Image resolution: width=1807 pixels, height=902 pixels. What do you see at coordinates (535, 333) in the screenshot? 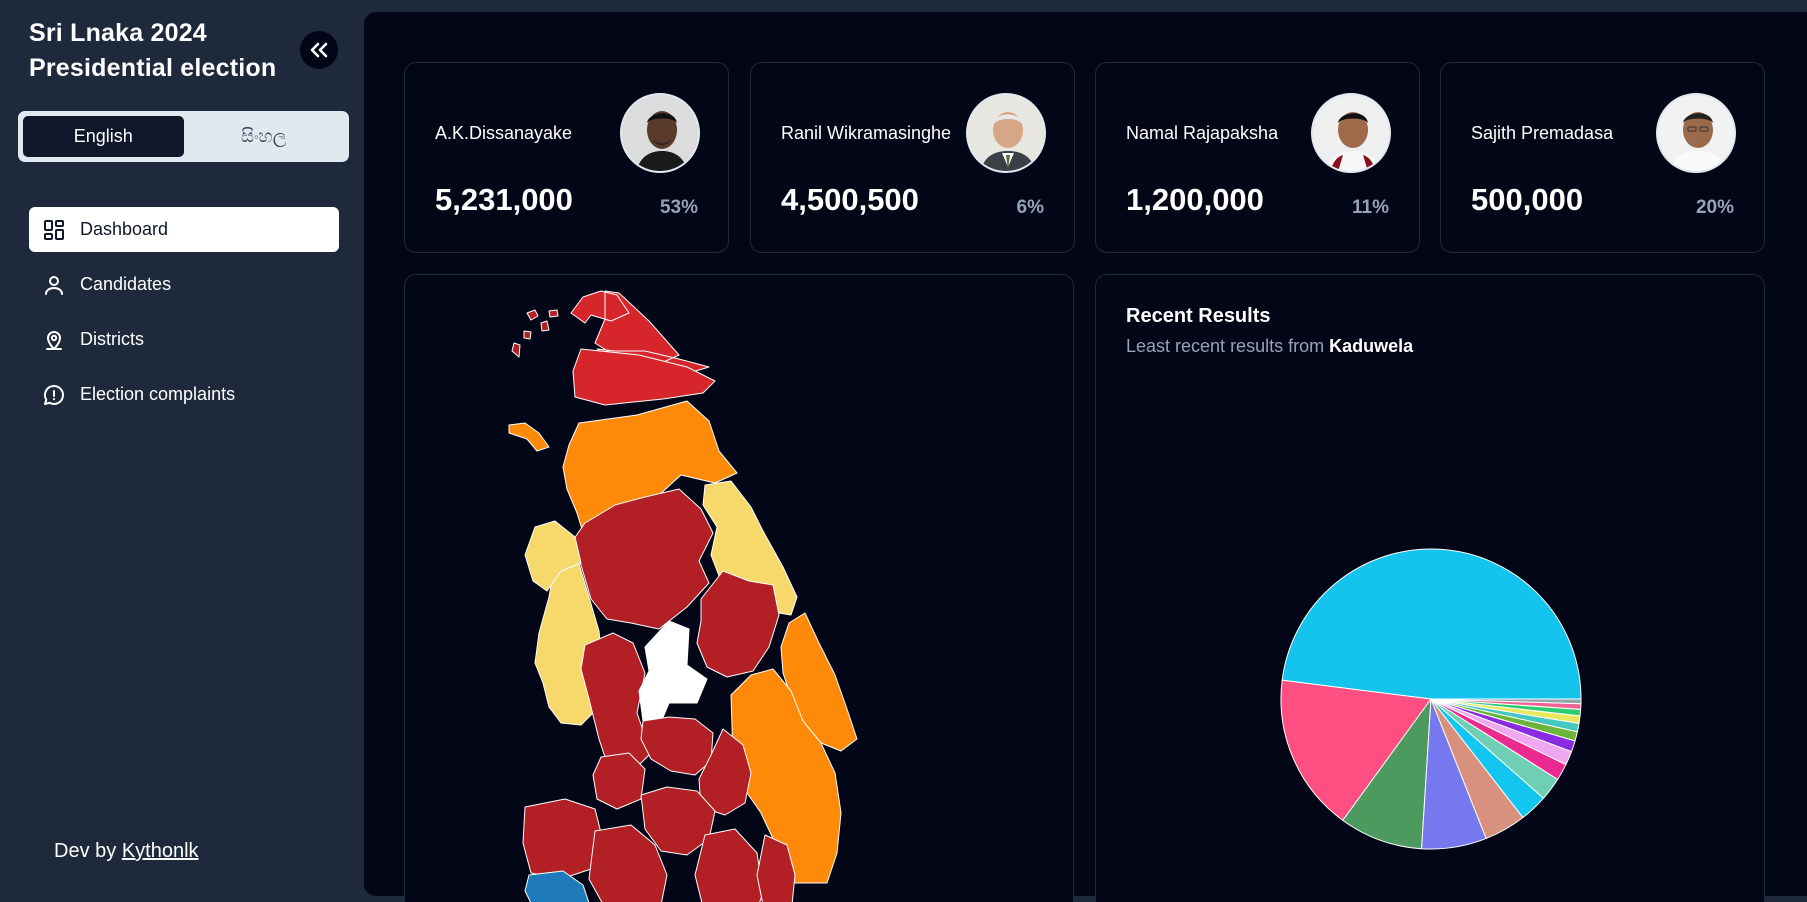
I see `map-region-islands` at bounding box center [535, 333].